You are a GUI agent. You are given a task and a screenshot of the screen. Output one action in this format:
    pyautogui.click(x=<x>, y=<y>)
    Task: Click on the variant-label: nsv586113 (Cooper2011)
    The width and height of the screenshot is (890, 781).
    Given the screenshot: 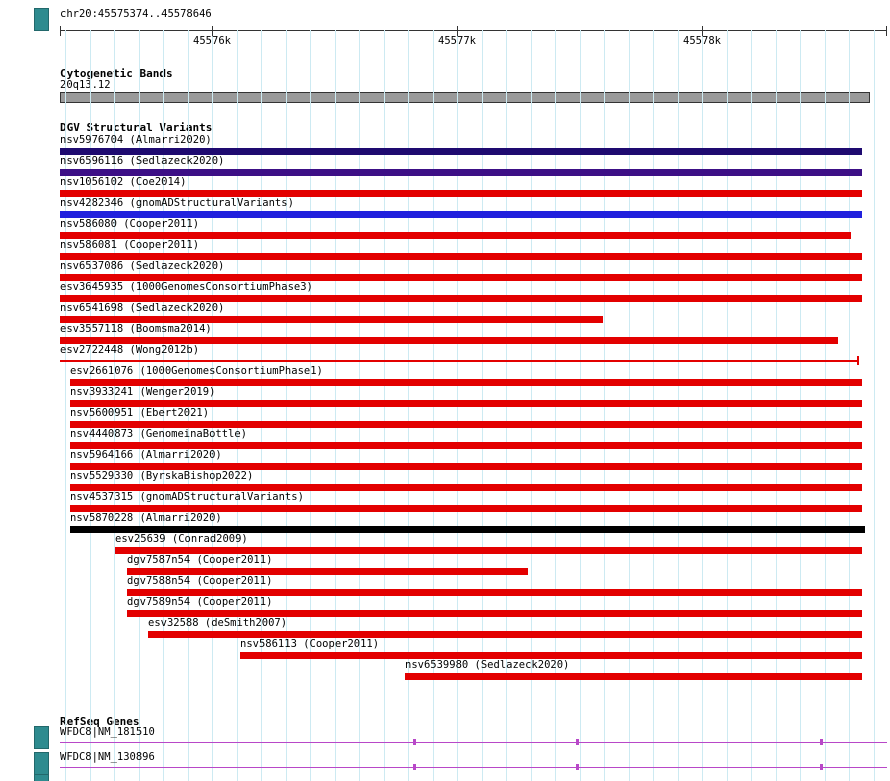 What is the action you would take?
    pyautogui.click(x=310, y=644)
    